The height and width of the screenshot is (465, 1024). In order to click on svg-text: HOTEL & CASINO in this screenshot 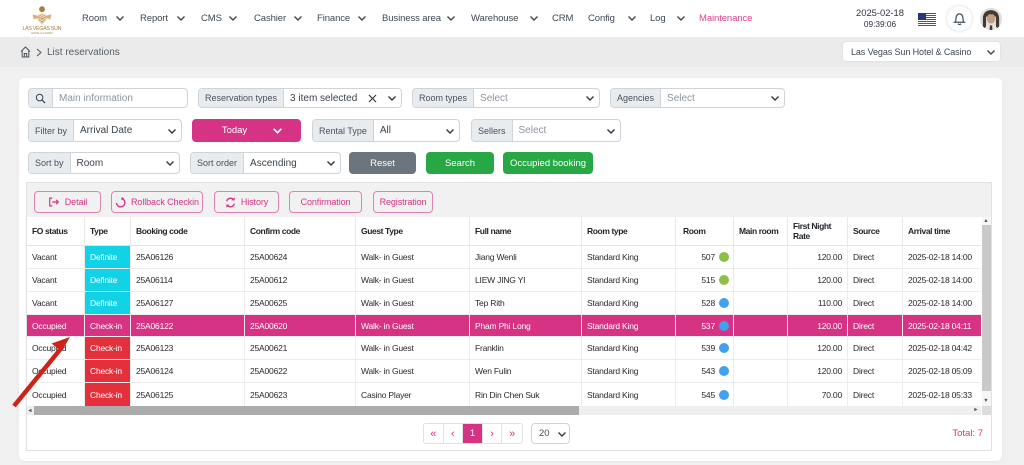, I will do `click(42, 32)`.